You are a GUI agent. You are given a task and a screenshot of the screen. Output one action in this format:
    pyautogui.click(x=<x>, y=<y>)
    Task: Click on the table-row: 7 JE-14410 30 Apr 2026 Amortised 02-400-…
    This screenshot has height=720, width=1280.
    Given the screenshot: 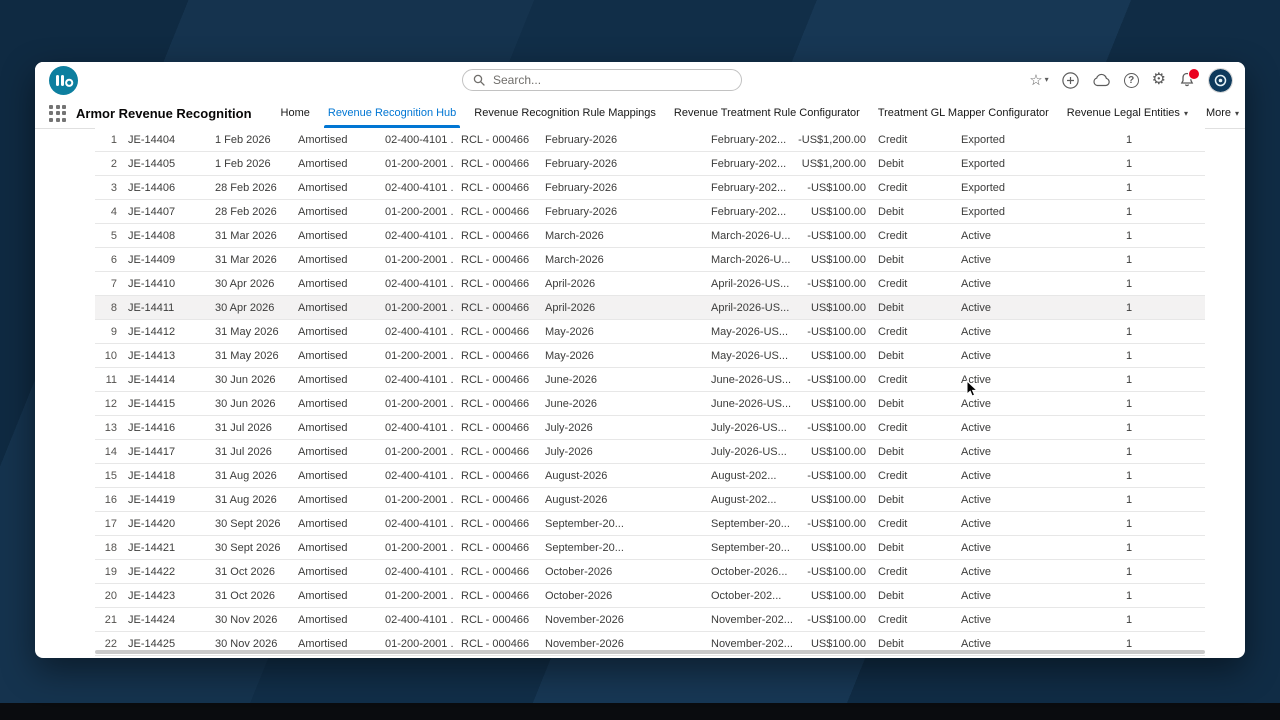 What is the action you would take?
    pyautogui.click(x=650, y=284)
    